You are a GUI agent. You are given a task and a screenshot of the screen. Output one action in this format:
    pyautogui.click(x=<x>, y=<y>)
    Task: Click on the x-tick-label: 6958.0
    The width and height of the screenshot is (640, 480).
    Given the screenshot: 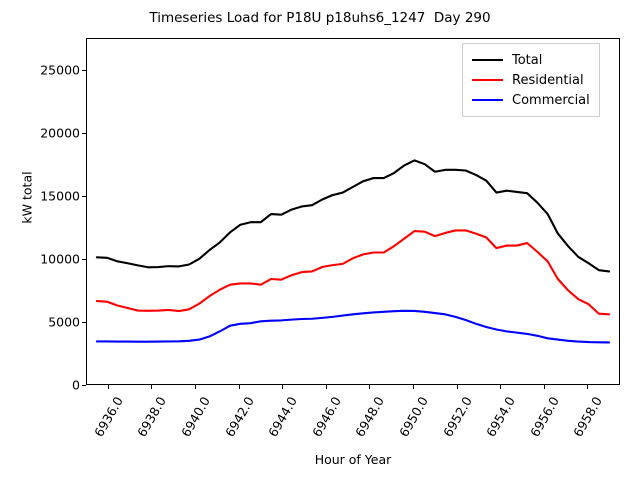 What is the action you would take?
    pyautogui.click(x=588, y=417)
    